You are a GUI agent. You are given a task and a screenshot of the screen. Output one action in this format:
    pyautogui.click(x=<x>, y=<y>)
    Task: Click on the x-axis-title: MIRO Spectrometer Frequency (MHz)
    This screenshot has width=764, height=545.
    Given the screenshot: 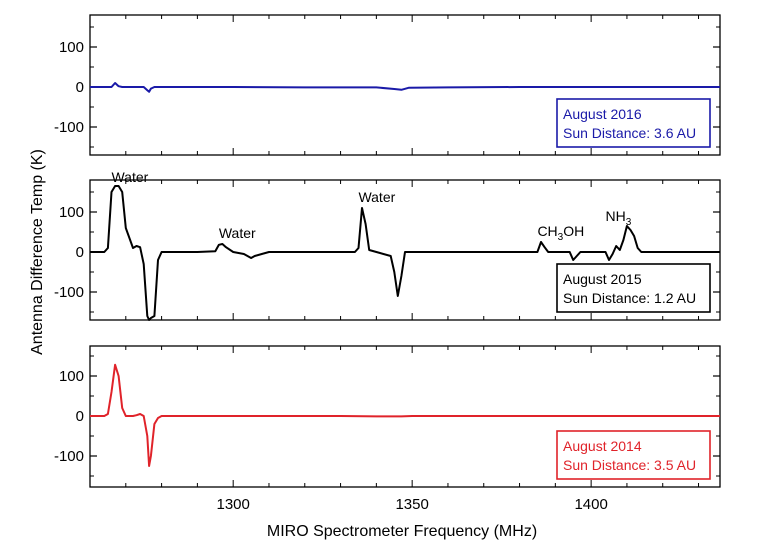 What is the action you would take?
    pyautogui.click(x=402, y=531)
    